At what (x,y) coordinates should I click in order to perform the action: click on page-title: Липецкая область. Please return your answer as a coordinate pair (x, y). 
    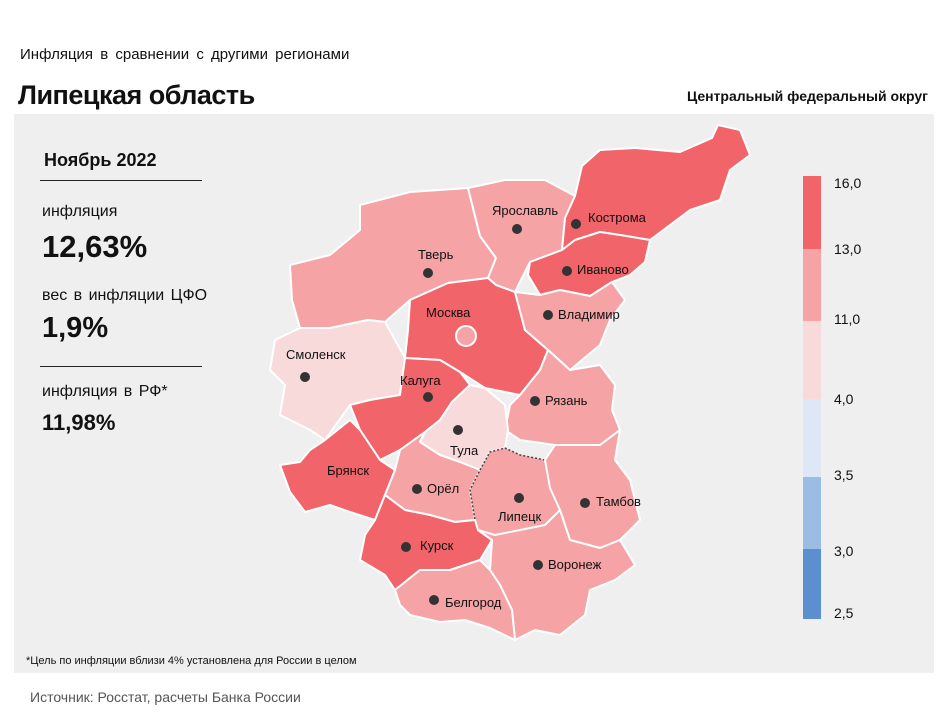
    Looking at the image, I should click on (136, 95).